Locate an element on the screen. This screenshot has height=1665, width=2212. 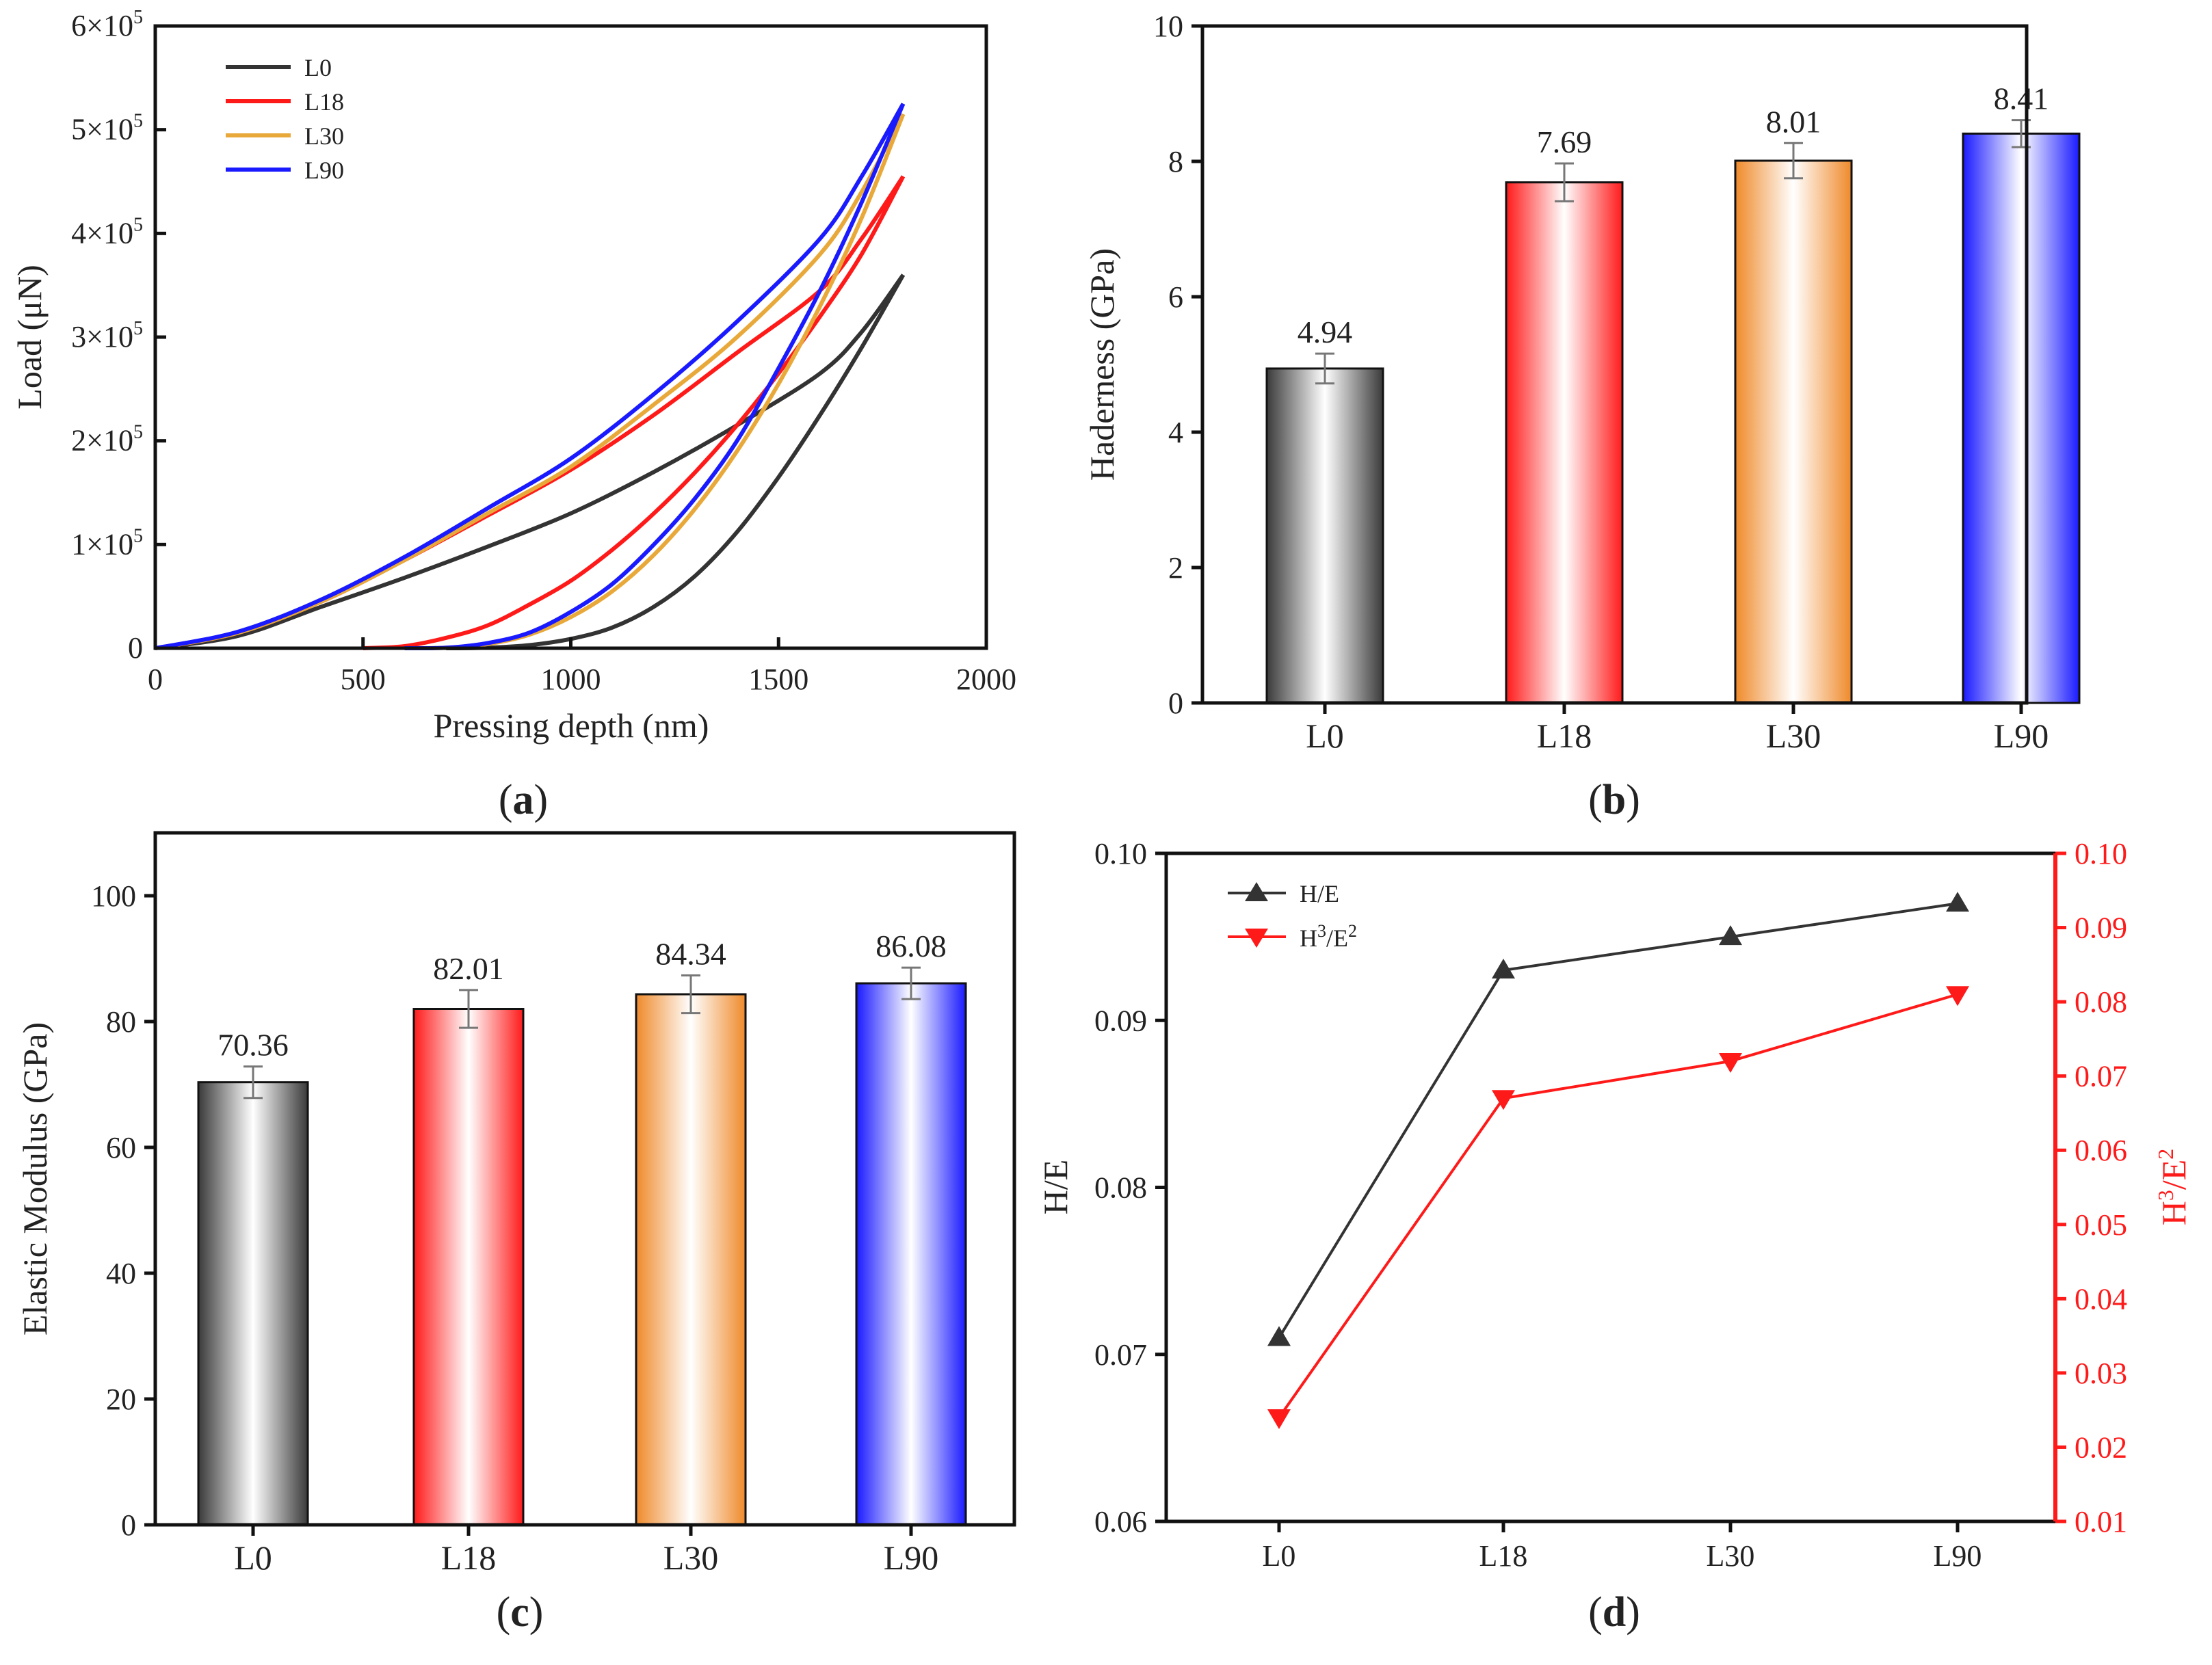
right-label-e: /E is located at coordinates (2174, 1175).